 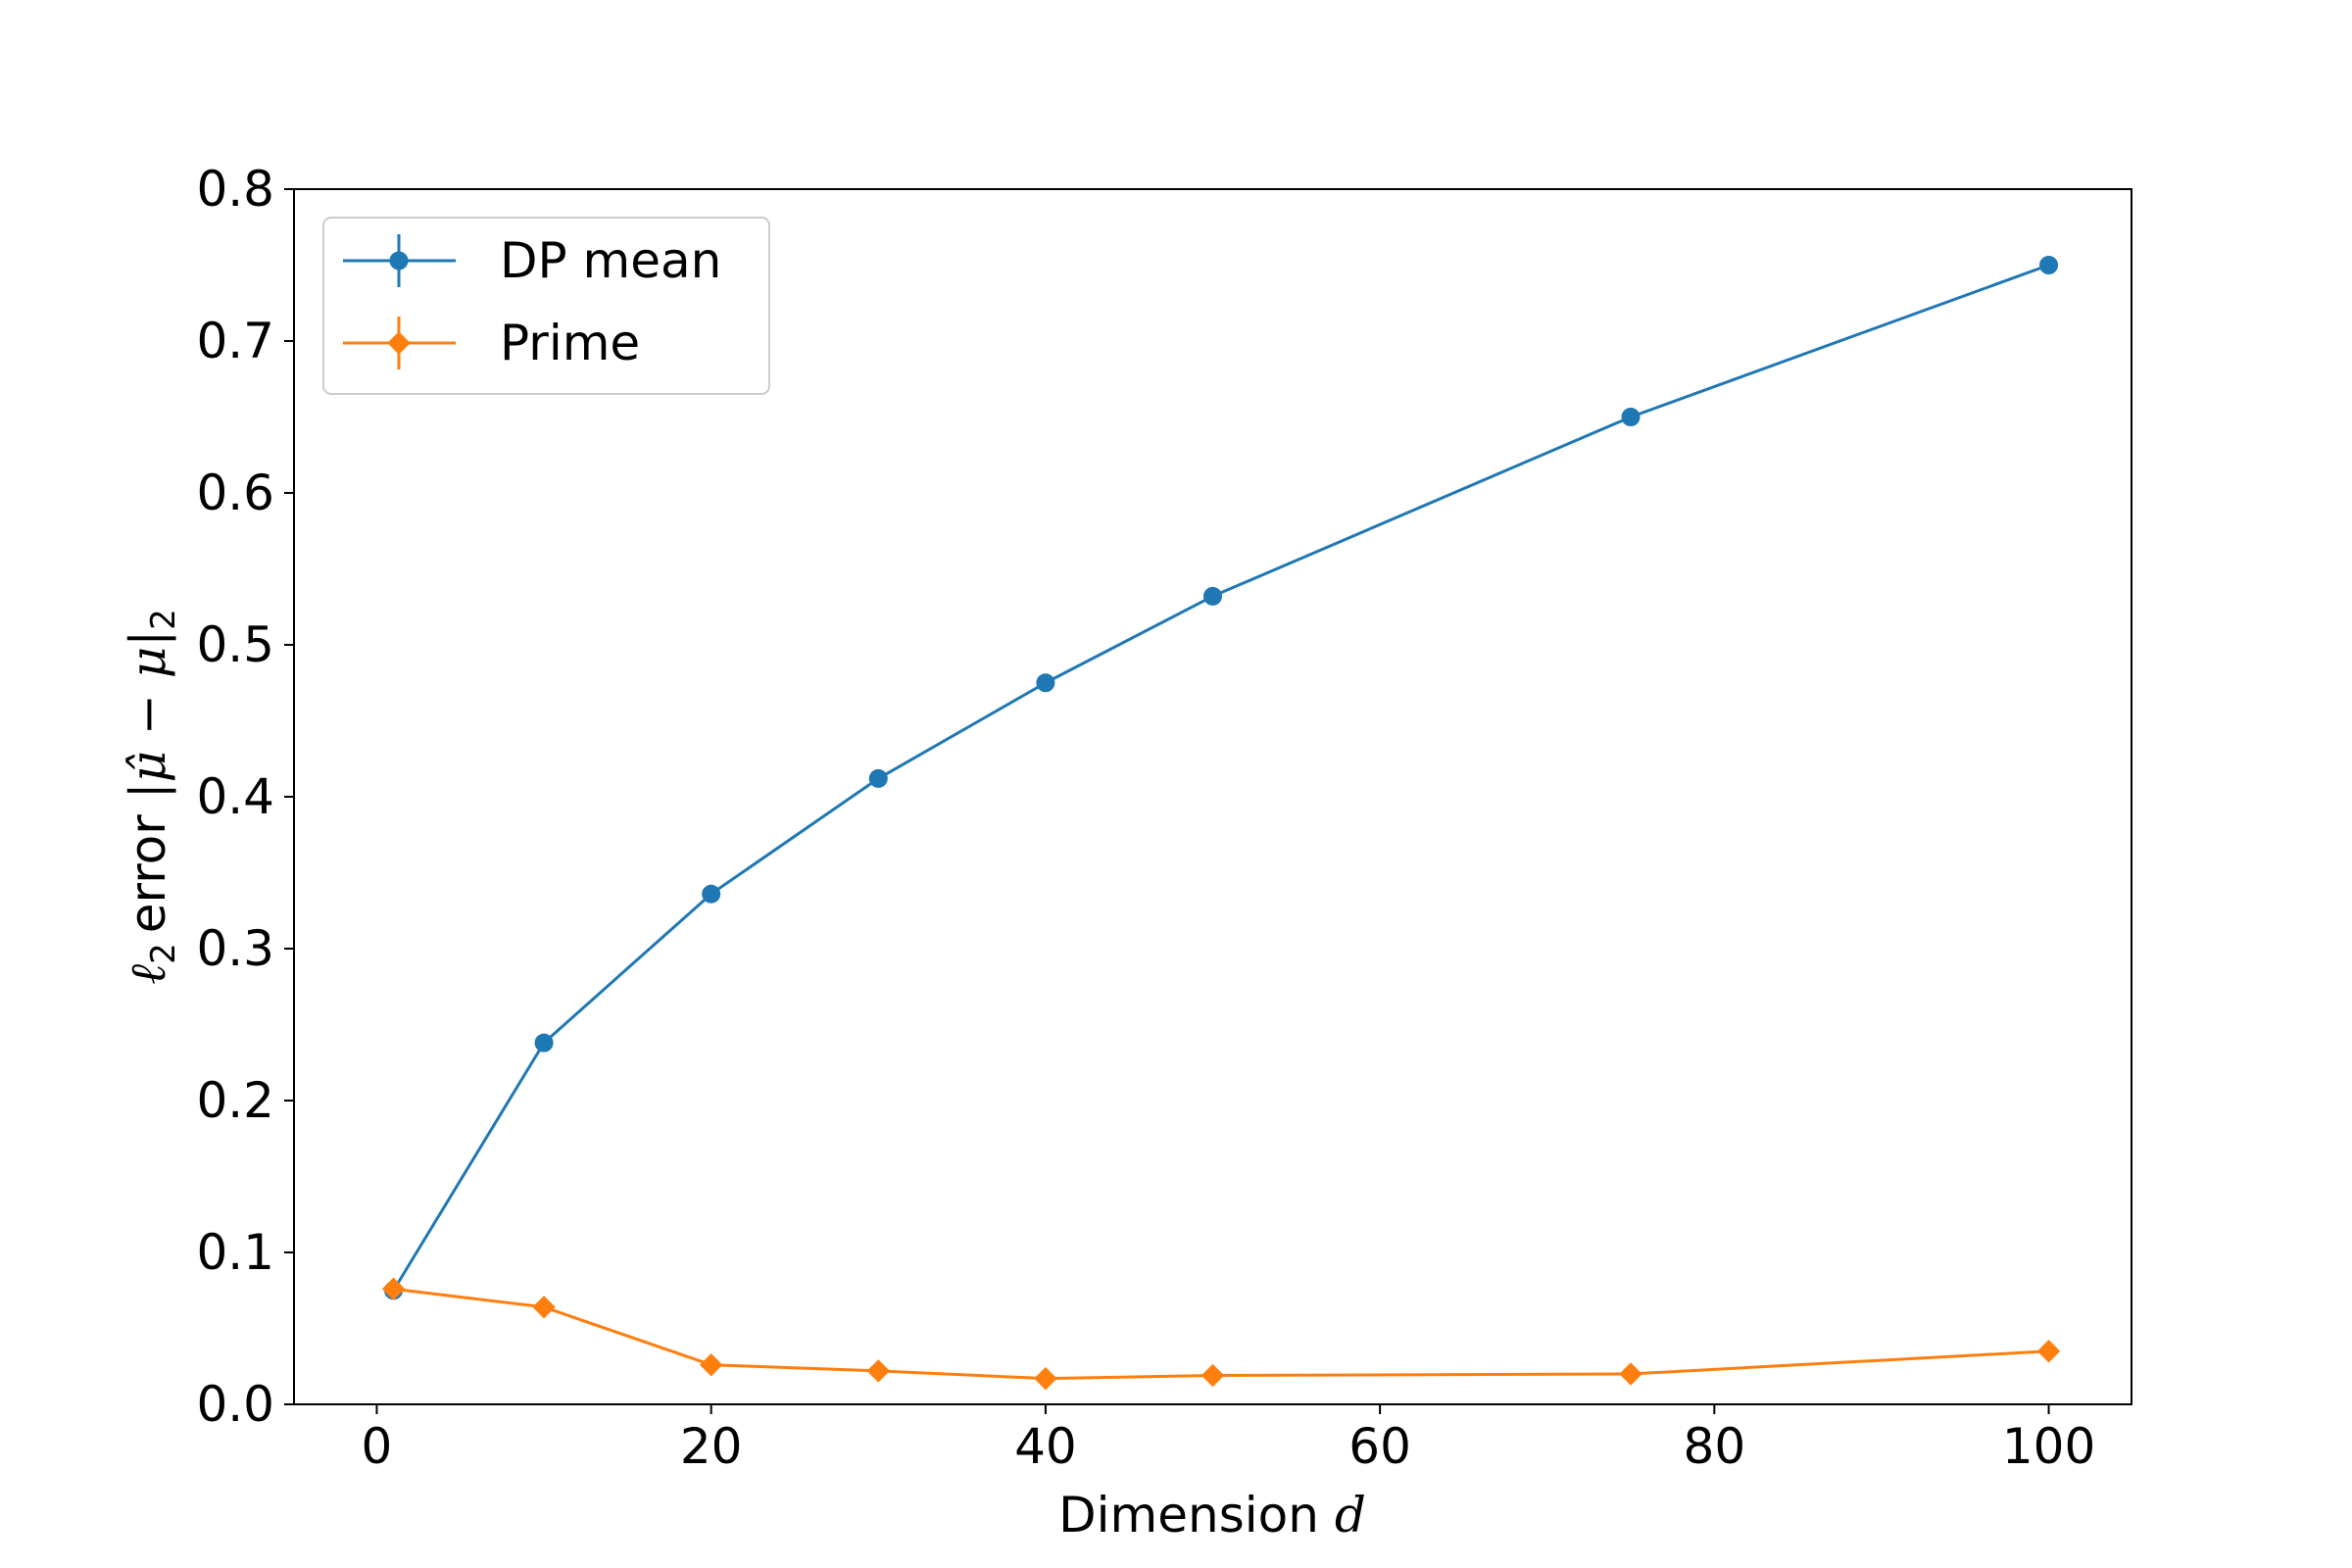 I want to click on y-tick-label: 0.4, so click(x=235, y=796).